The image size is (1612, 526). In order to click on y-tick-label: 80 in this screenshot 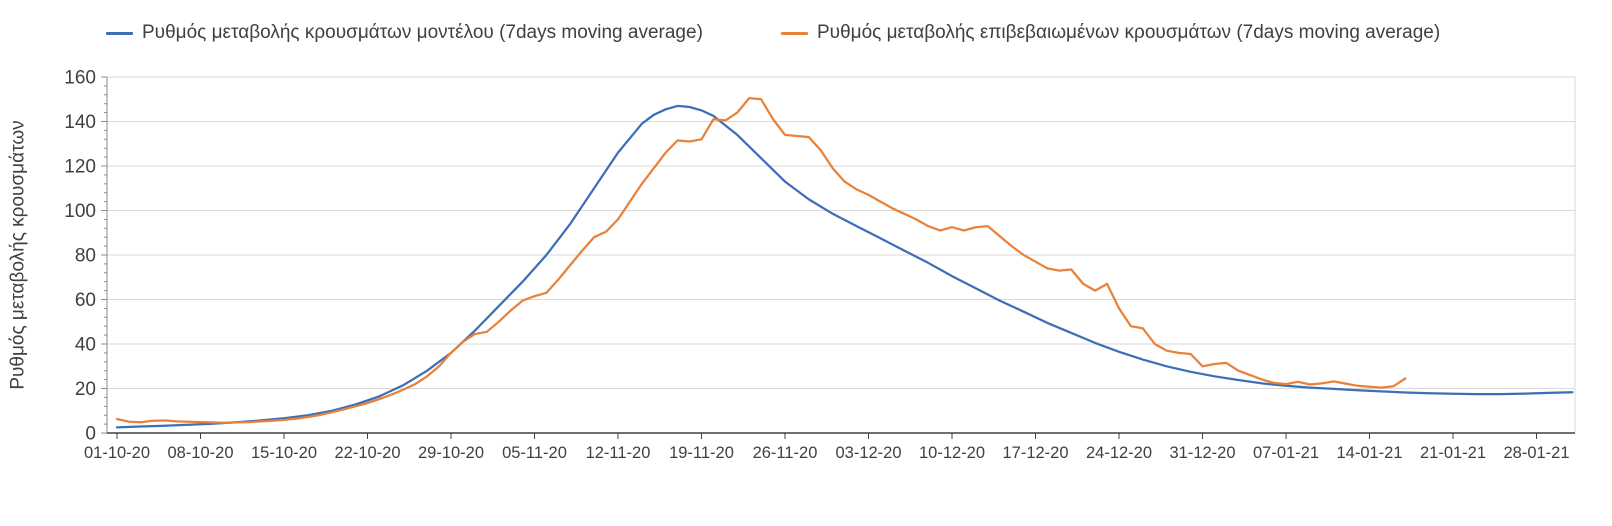, I will do `click(85, 256)`.